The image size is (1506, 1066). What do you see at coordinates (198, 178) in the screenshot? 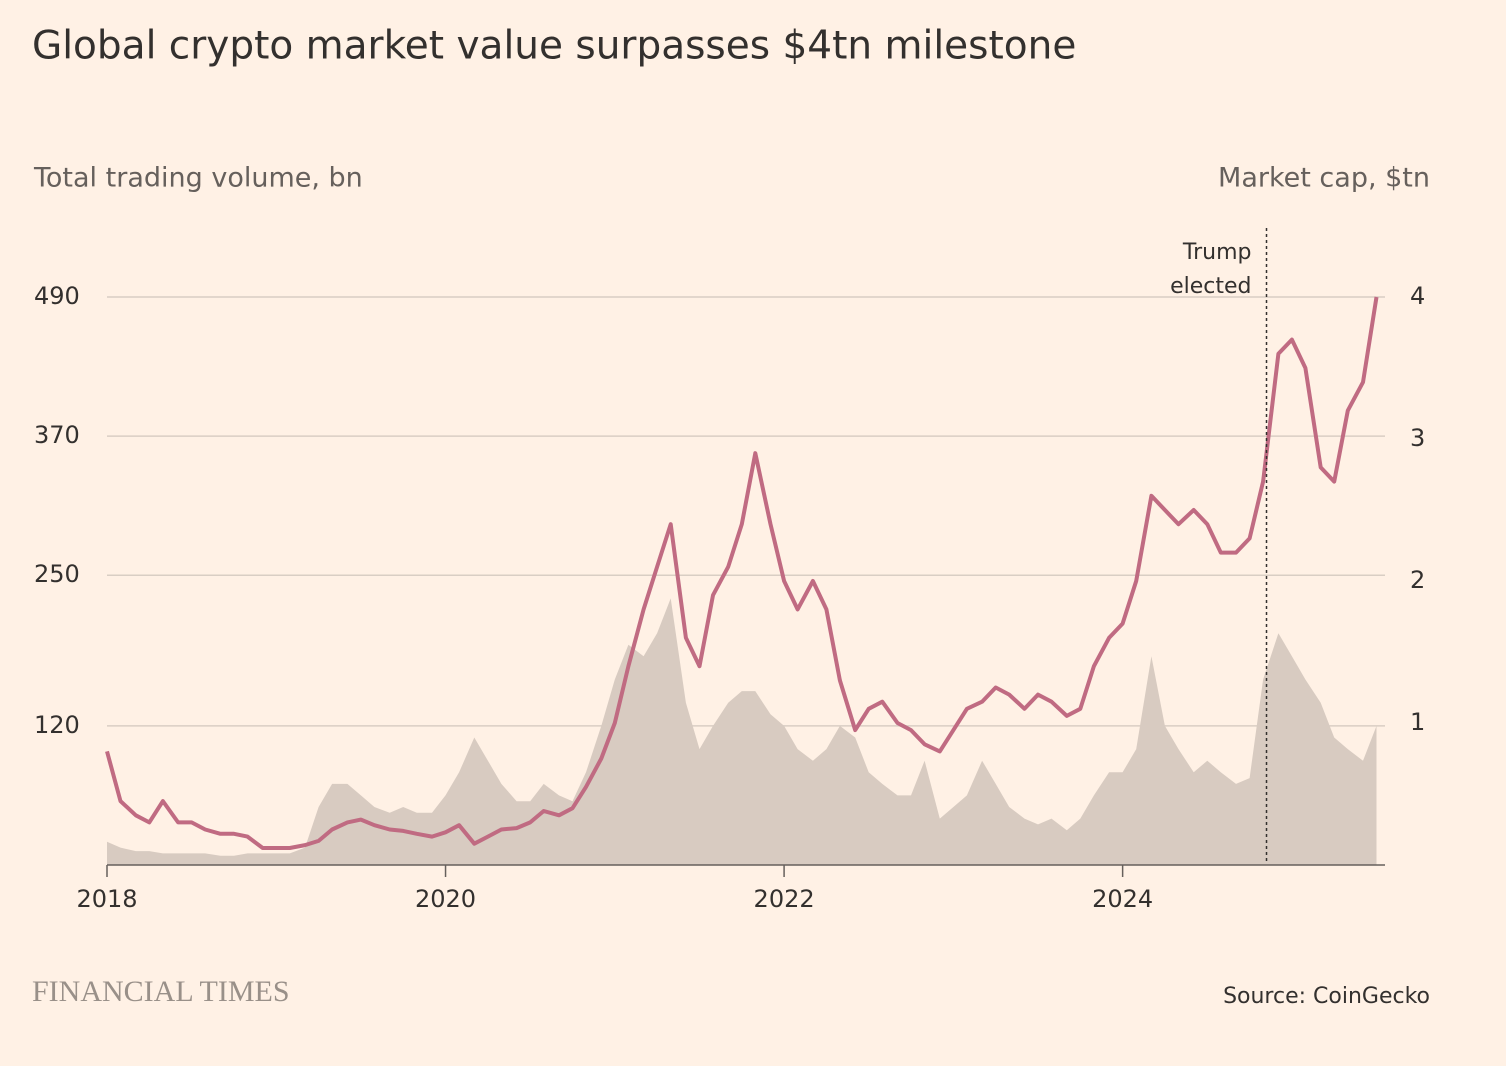
I see `y-axis-label: Total trading volume, bn` at bounding box center [198, 178].